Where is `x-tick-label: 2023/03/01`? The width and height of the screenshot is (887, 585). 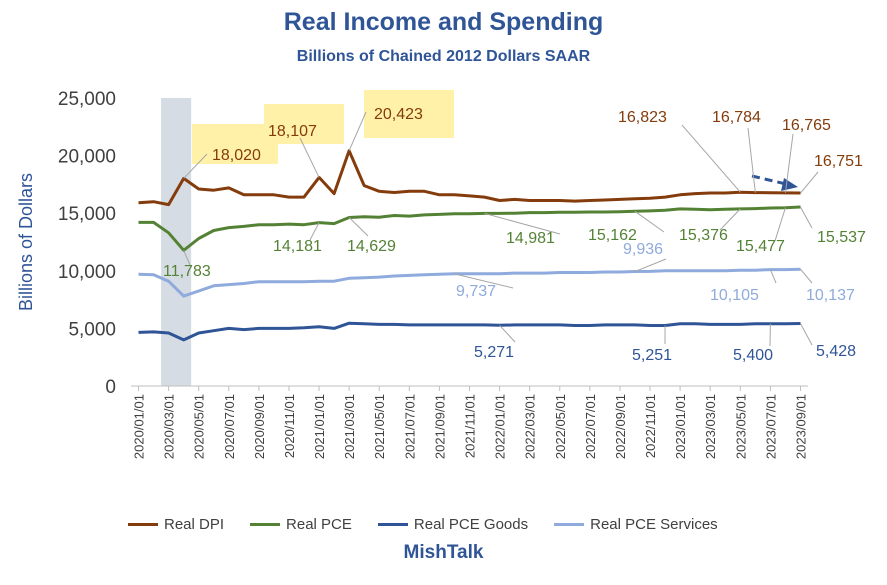 x-tick-label: 2023/03/01 is located at coordinates (710, 426).